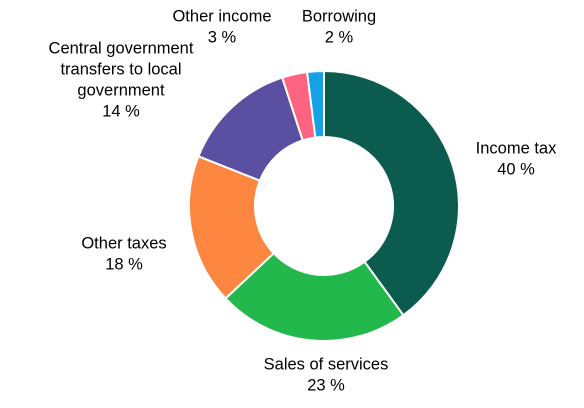 The image size is (584, 408). What do you see at coordinates (123, 244) in the screenshot?
I see `slice-name-line: Other taxes` at bounding box center [123, 244].